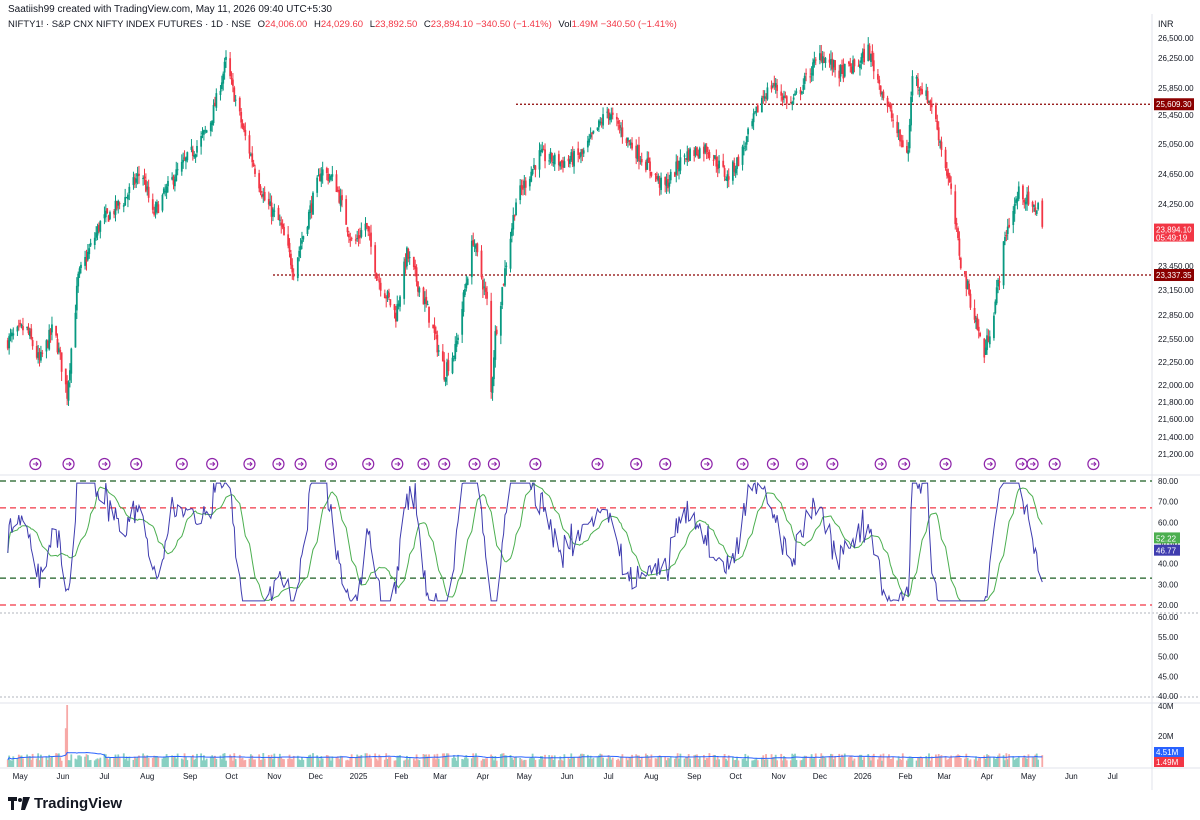 The image size is (1200, 820). I want to click on event-arrow-icon, so click(636, 464).